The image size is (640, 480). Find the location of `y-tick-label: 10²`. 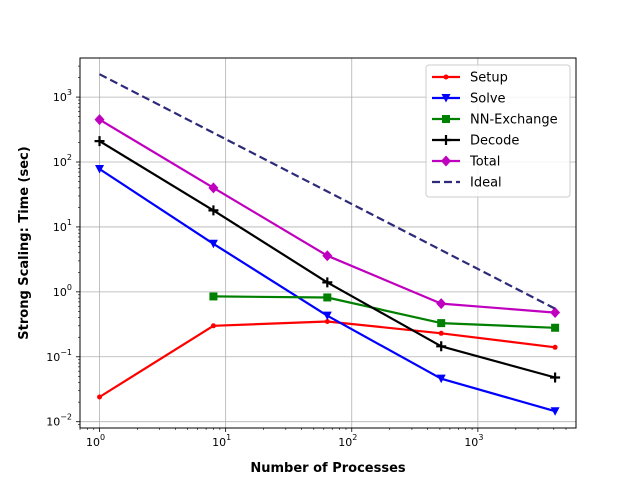

y-tick-label: 10² is located at coordinates (62, 161).